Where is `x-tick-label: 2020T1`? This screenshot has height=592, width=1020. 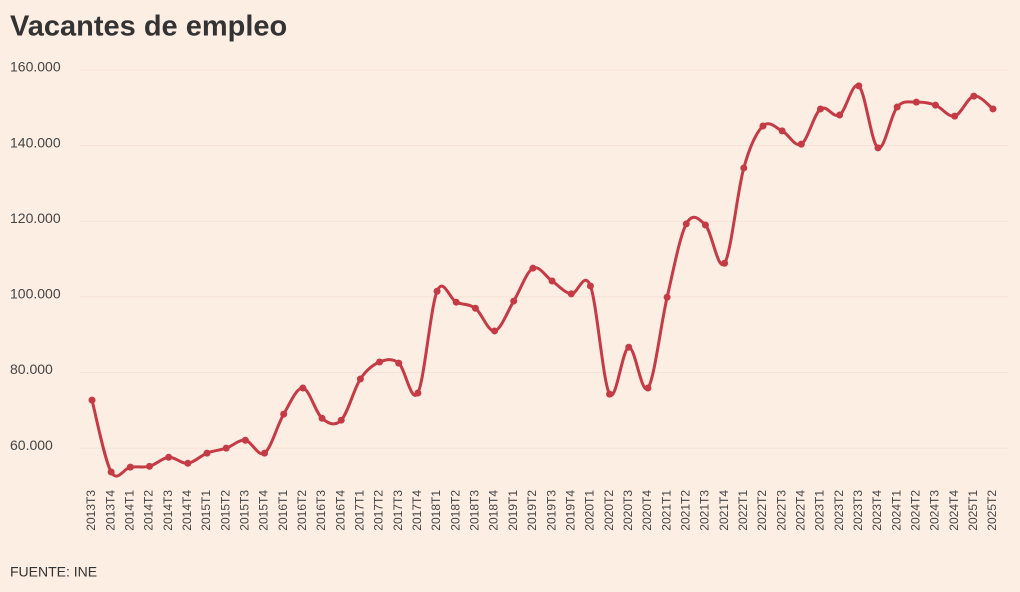 x-tick-label: 2020T1 is located at coordinates (590, 510).